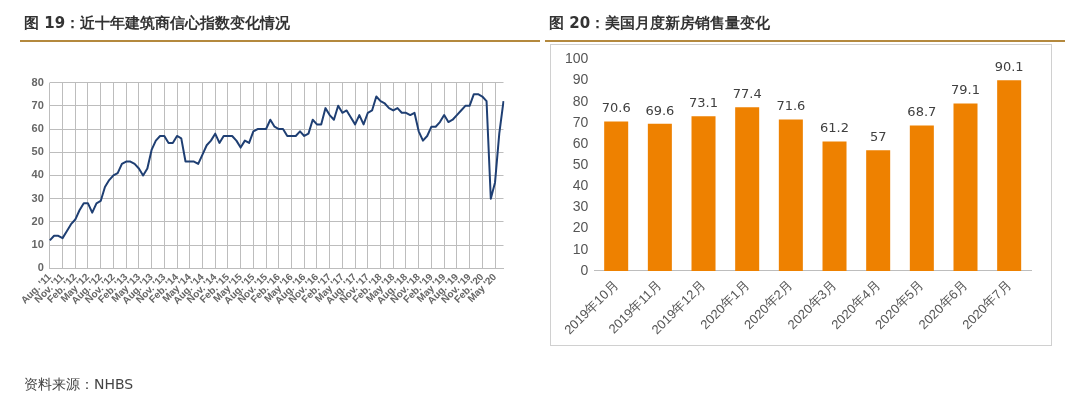 Image resolution: width=1080 pixels, height=413 pixels. I want to click on data-label: 68.7, so click(922, 112).